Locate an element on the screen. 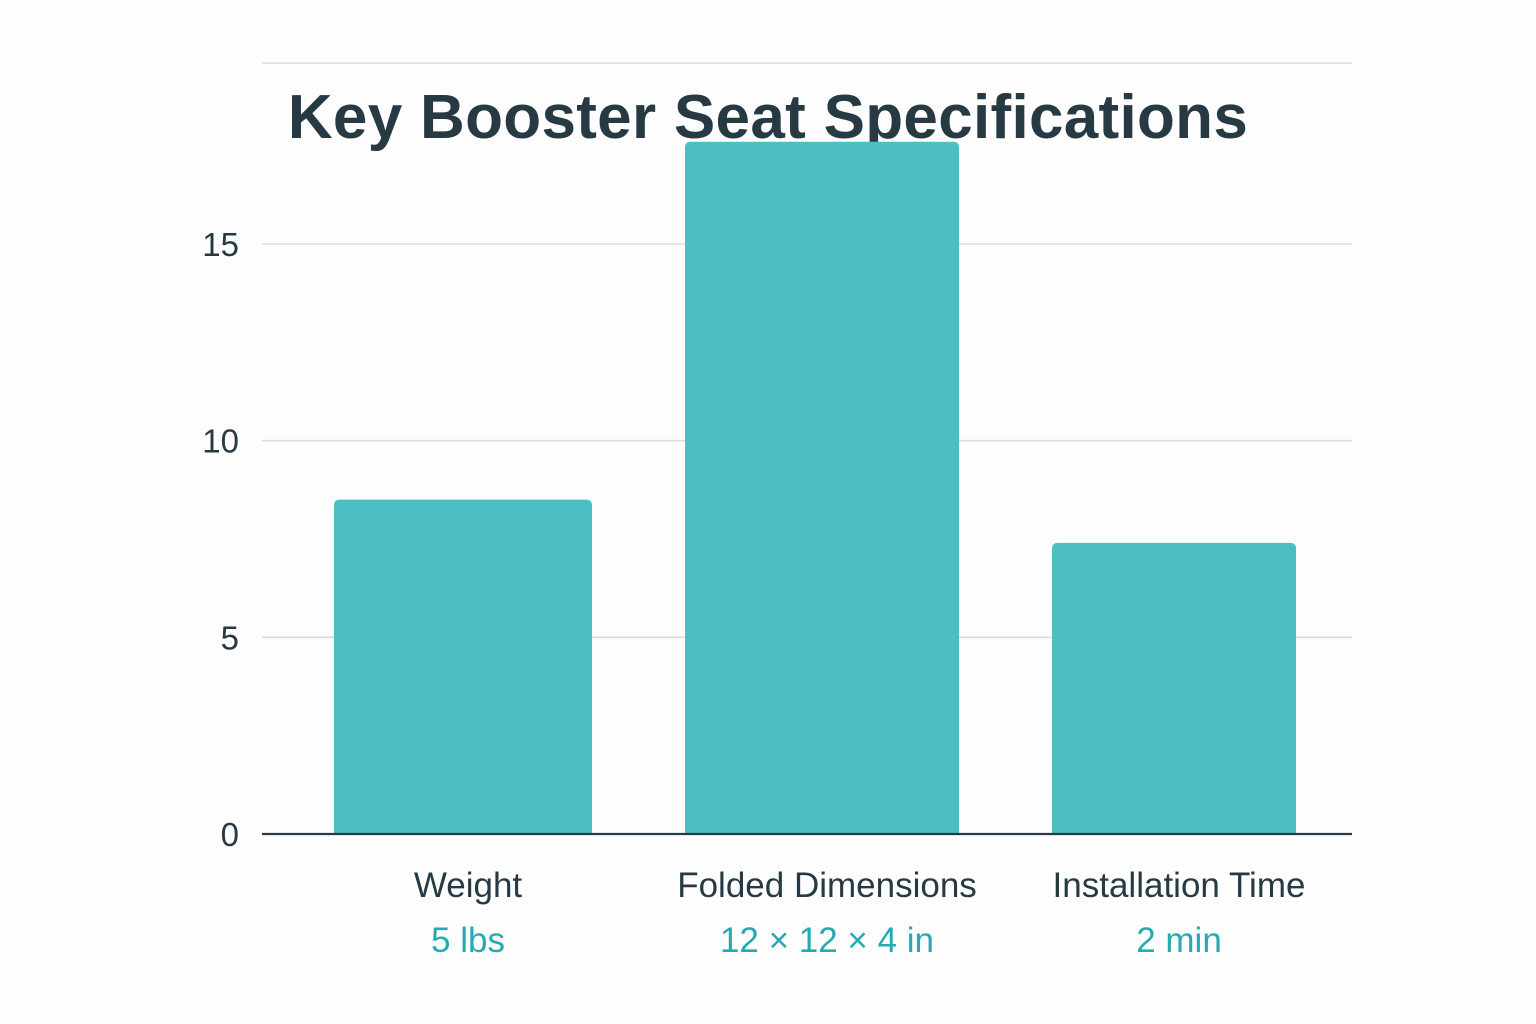 This screenshot has width=1536, height=1024. category-label: Installation Time is located at coordinates (1179, 885).